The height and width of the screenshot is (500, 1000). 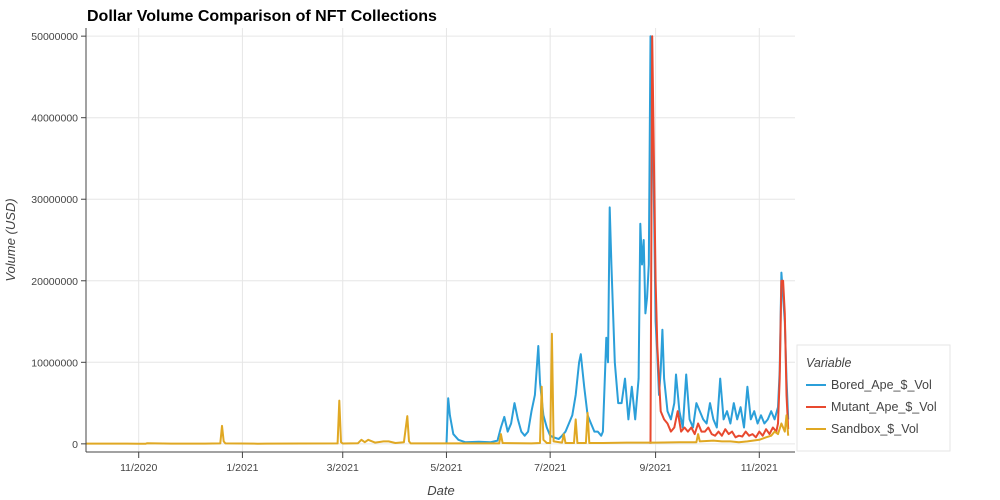 What do you see at coordinates (440, 490) in the screenshot?
I see `x-axis-title: Date` at bounding box center [440, 490].